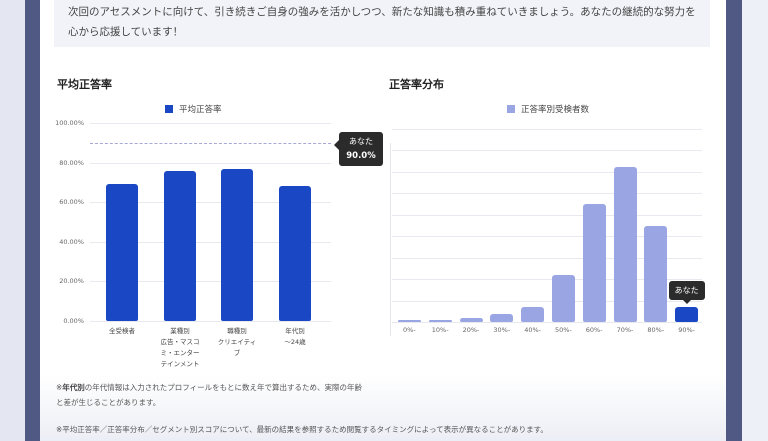 The image size is (768, 441). Describe the element at coordinates (71, 162) in the screenshot. I see `y-tick-label: 80.00%` at that location.